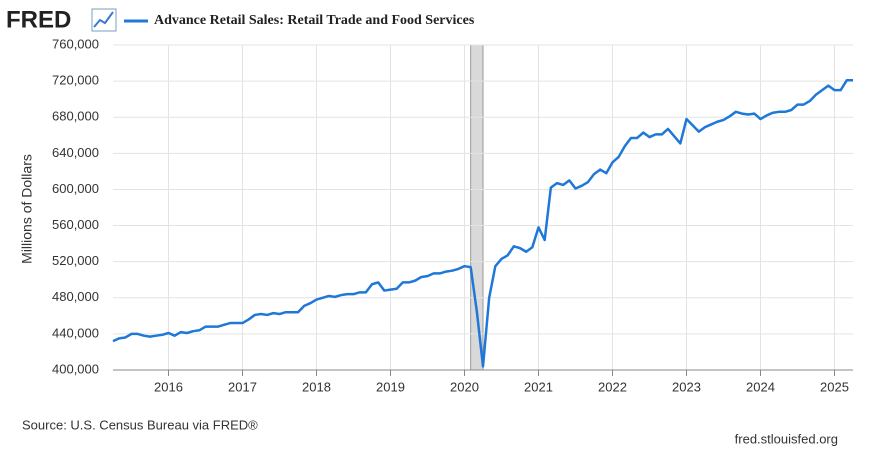 The image size is (874, 450). Describe the element at coordinates (27, 209) in the screenshot. I see `y-axis-label: Millions of Dollars` at that location.